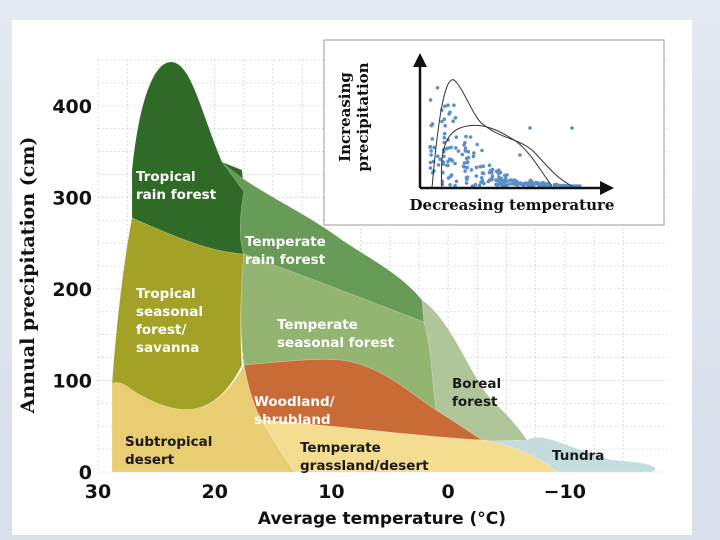 The image size is (720, 540). Describe the element at coordinates (331, 492) in the screenshot. I see `x-tick-label: 10` at that location.